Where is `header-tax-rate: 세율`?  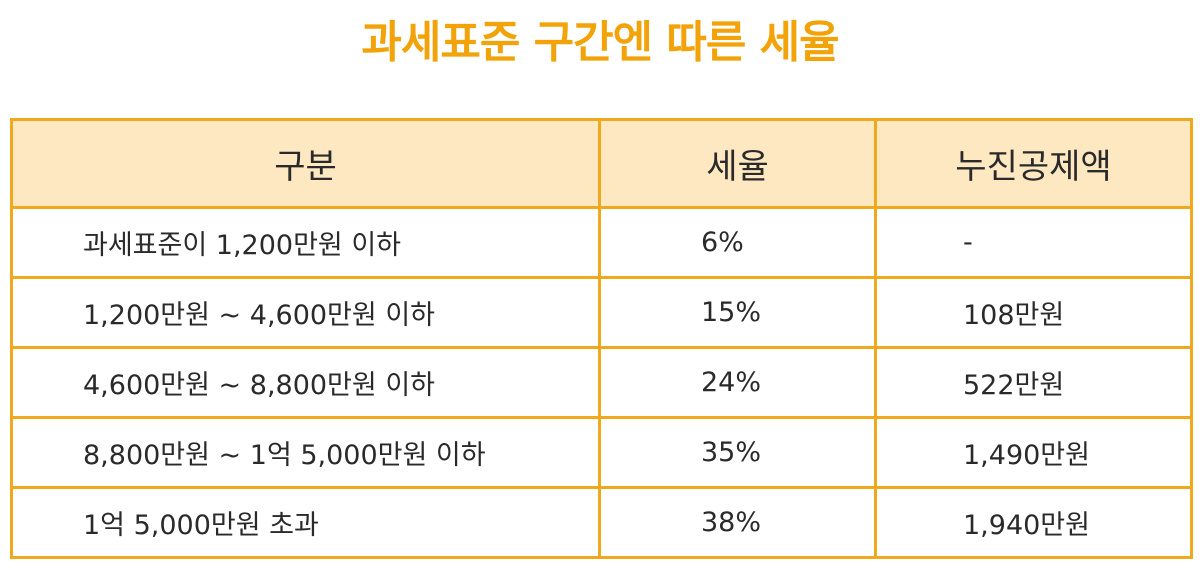 header-tax-rate: 세율 is located at coordinates (737, 163).